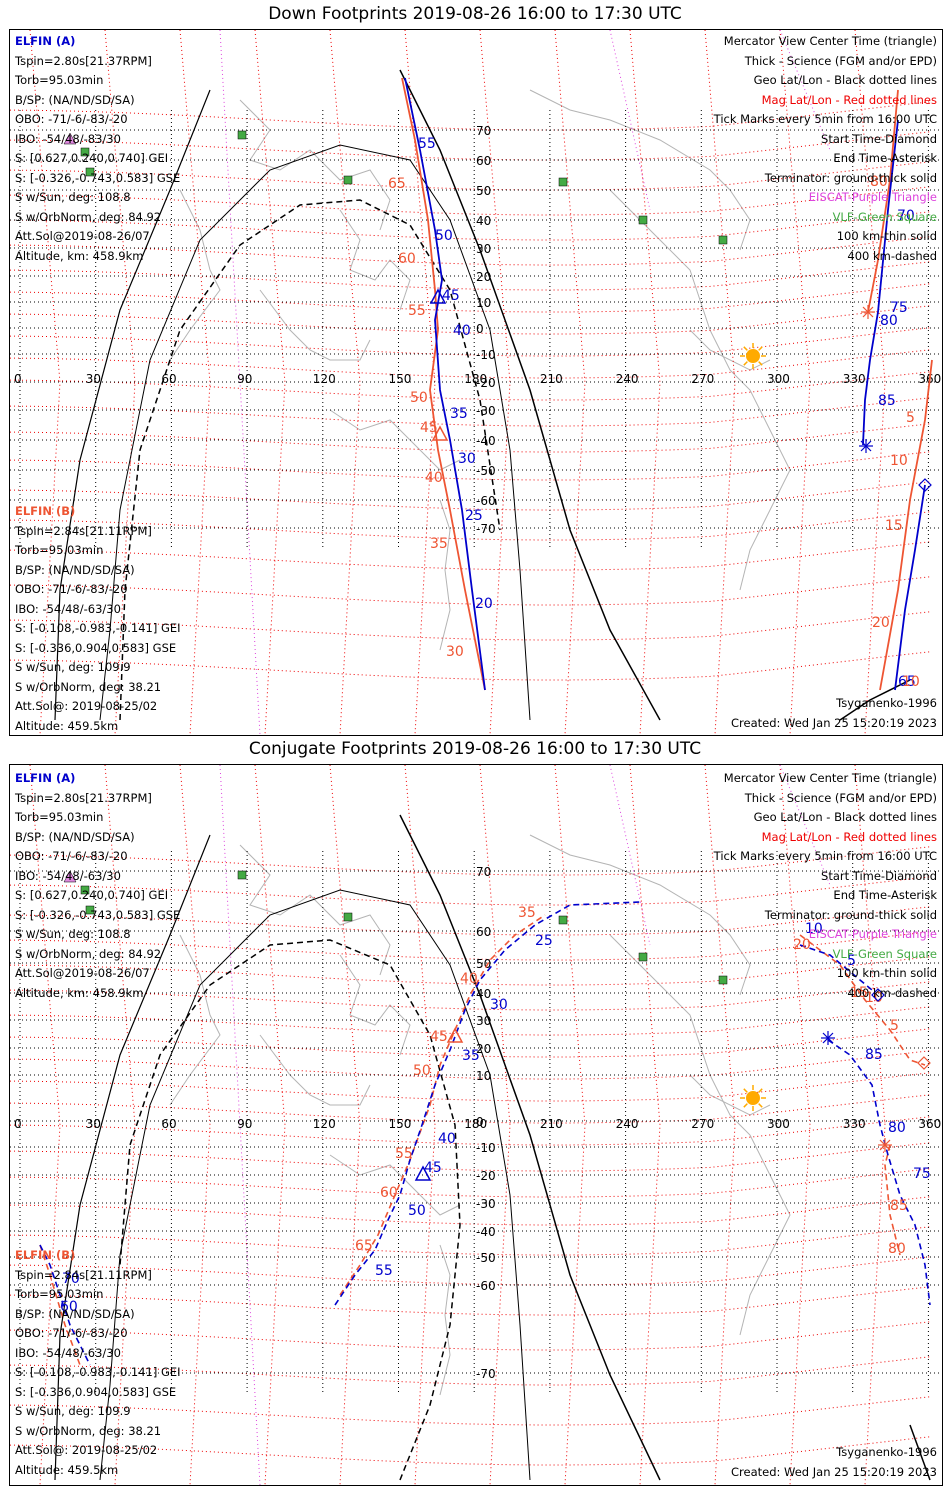 Image resolution: width=950 pixels, height=1500 pixels. Describe the element at coordinates (444, 236) in the screenshot. I see `elfin-a-tick-label: 50` at that location.